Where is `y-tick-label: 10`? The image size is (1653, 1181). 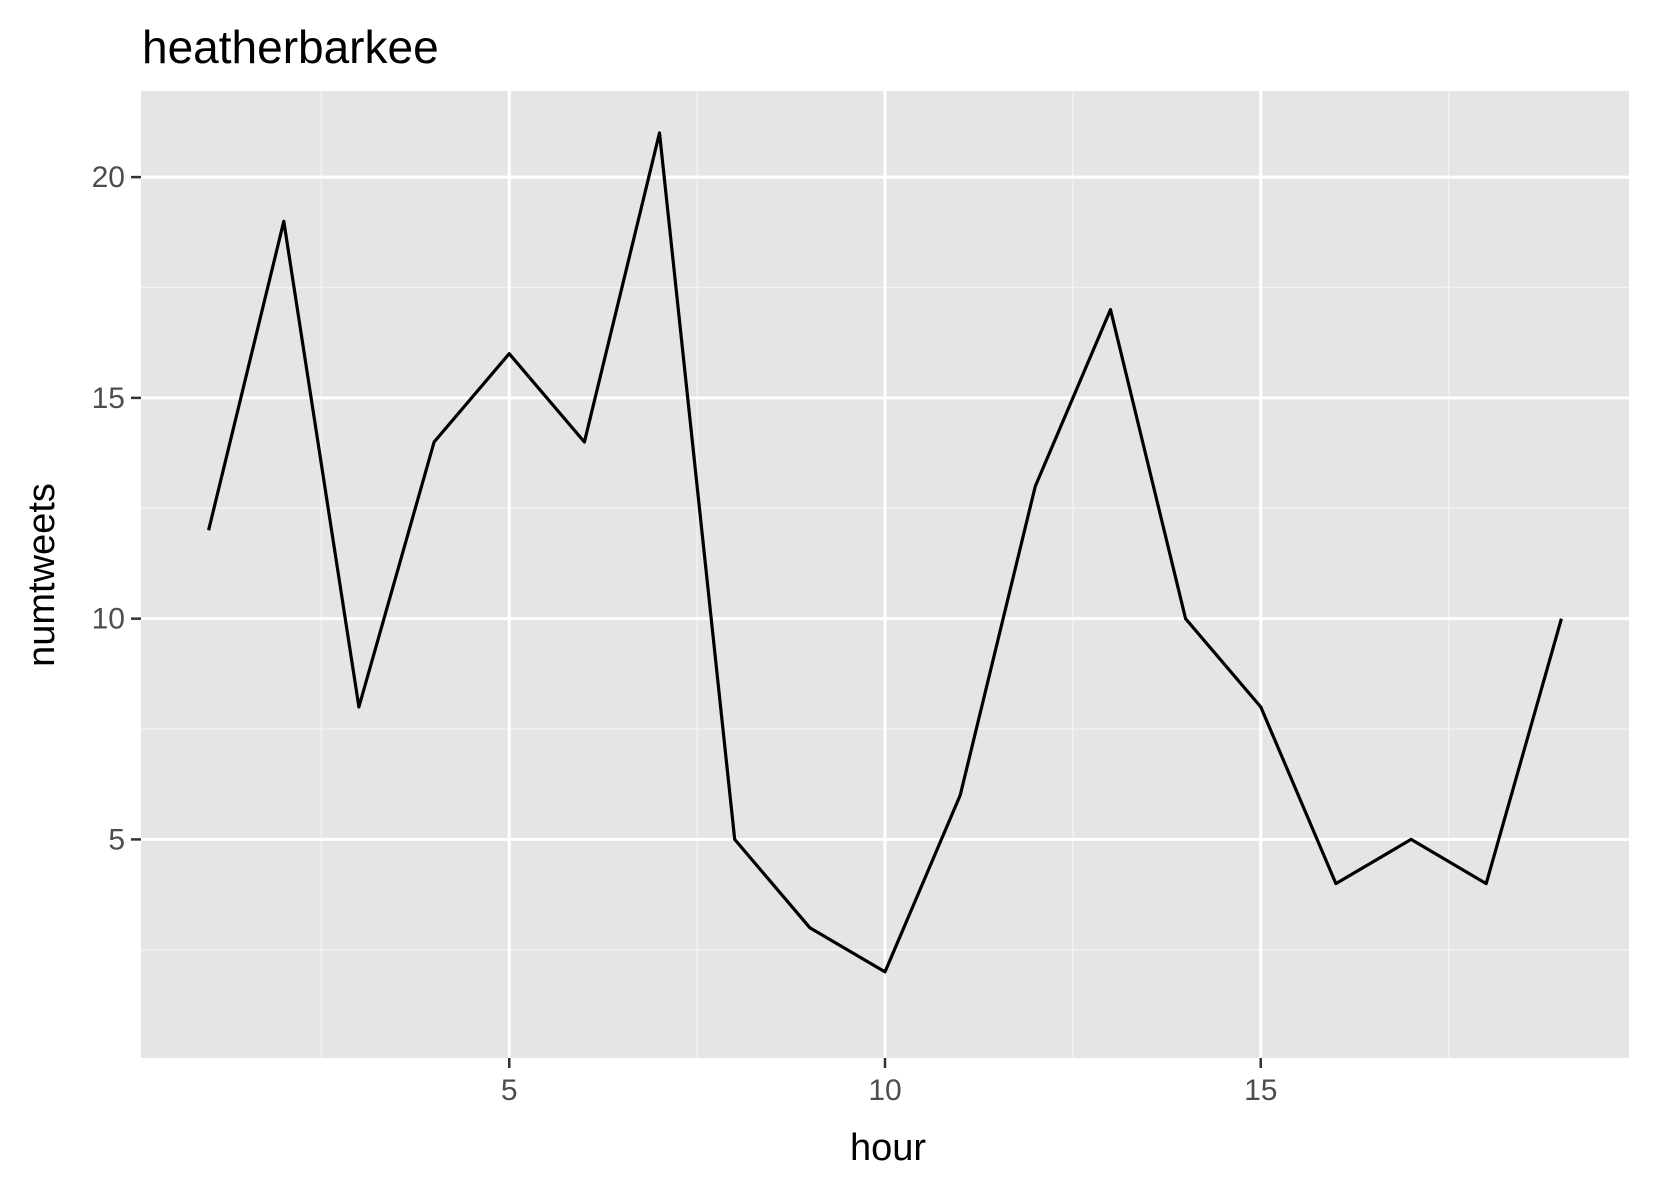 y-tick-label: 10 is located at coordinates (108, 619).